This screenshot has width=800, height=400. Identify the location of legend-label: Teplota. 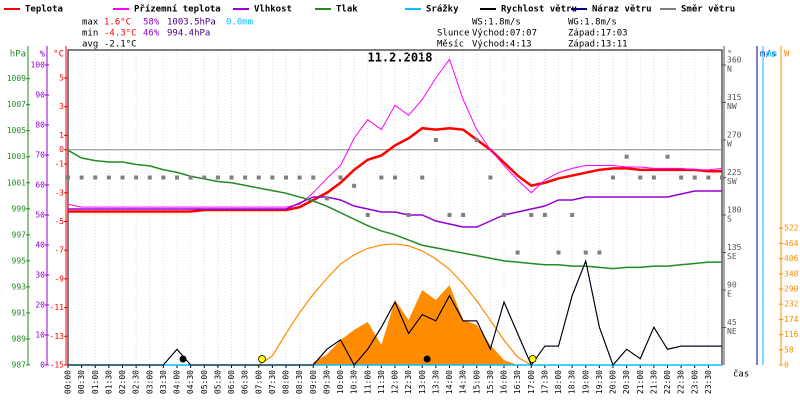
(44, 10).